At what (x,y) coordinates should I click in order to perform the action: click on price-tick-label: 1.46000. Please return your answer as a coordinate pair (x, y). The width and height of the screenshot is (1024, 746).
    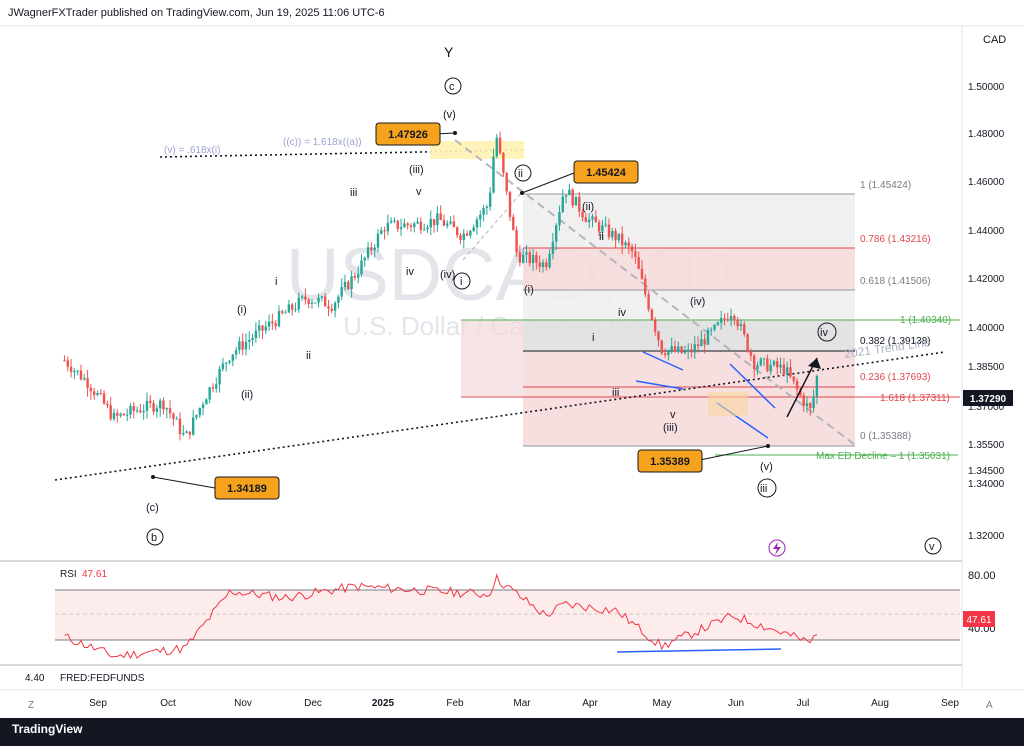
    Looking at the image, I should click on (986, 182).